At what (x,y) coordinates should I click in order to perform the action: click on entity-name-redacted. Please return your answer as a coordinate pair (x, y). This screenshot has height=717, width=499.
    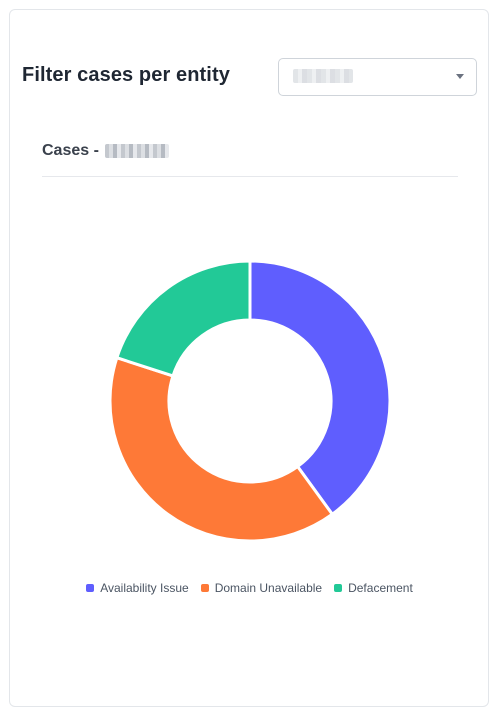
    Looking at the image, I should click on (136, 151).